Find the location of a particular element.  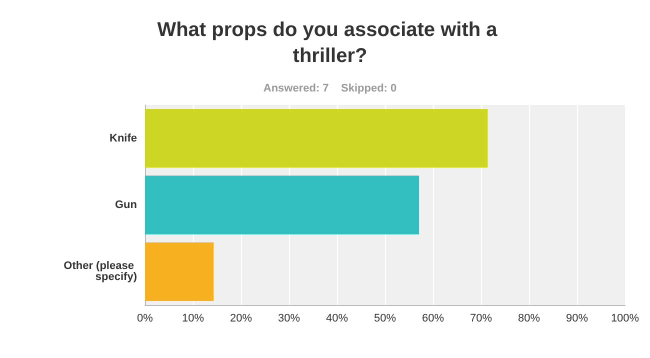

x-tick-label: 70% is located at coordinates (481, 318).